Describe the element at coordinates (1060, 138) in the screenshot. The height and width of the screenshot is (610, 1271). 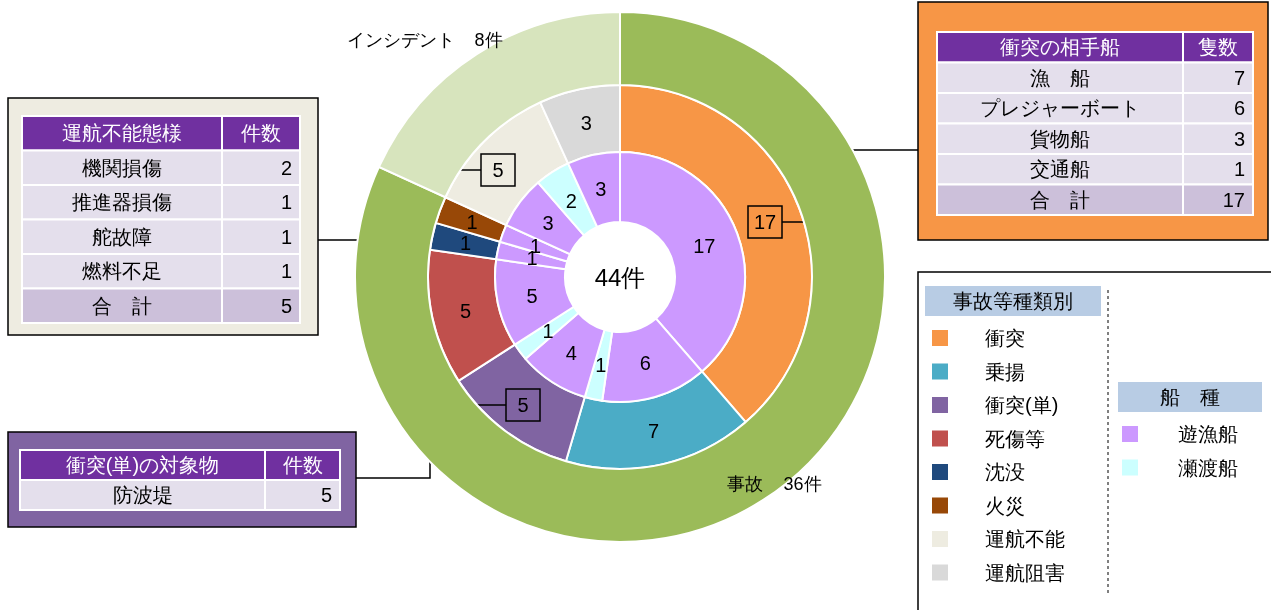
I see `text: 貨物船` at that location.